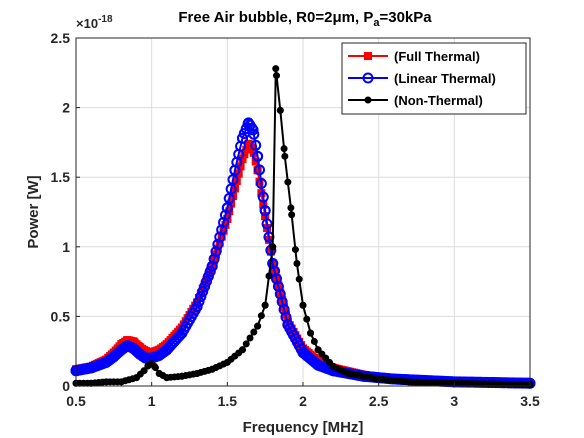  What do you see at coordinates (61, 177) in the screenshot?
I see `y-tick-label: 1.5` at bounding box center [61, 177].